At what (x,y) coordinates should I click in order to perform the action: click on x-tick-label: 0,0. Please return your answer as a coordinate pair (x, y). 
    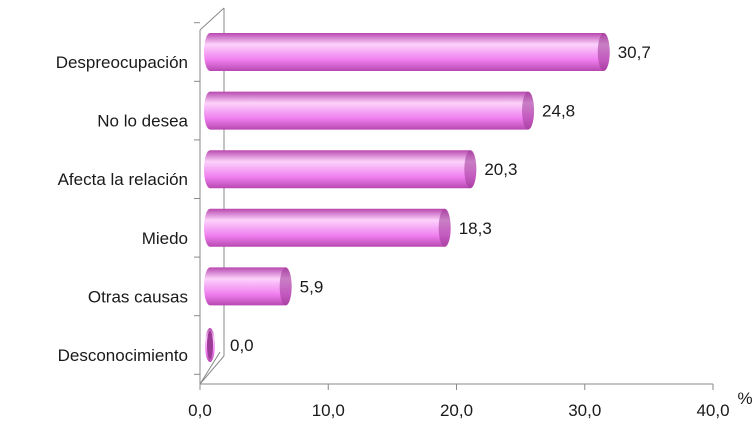
    Looking at the image, I should click on (200, 410).